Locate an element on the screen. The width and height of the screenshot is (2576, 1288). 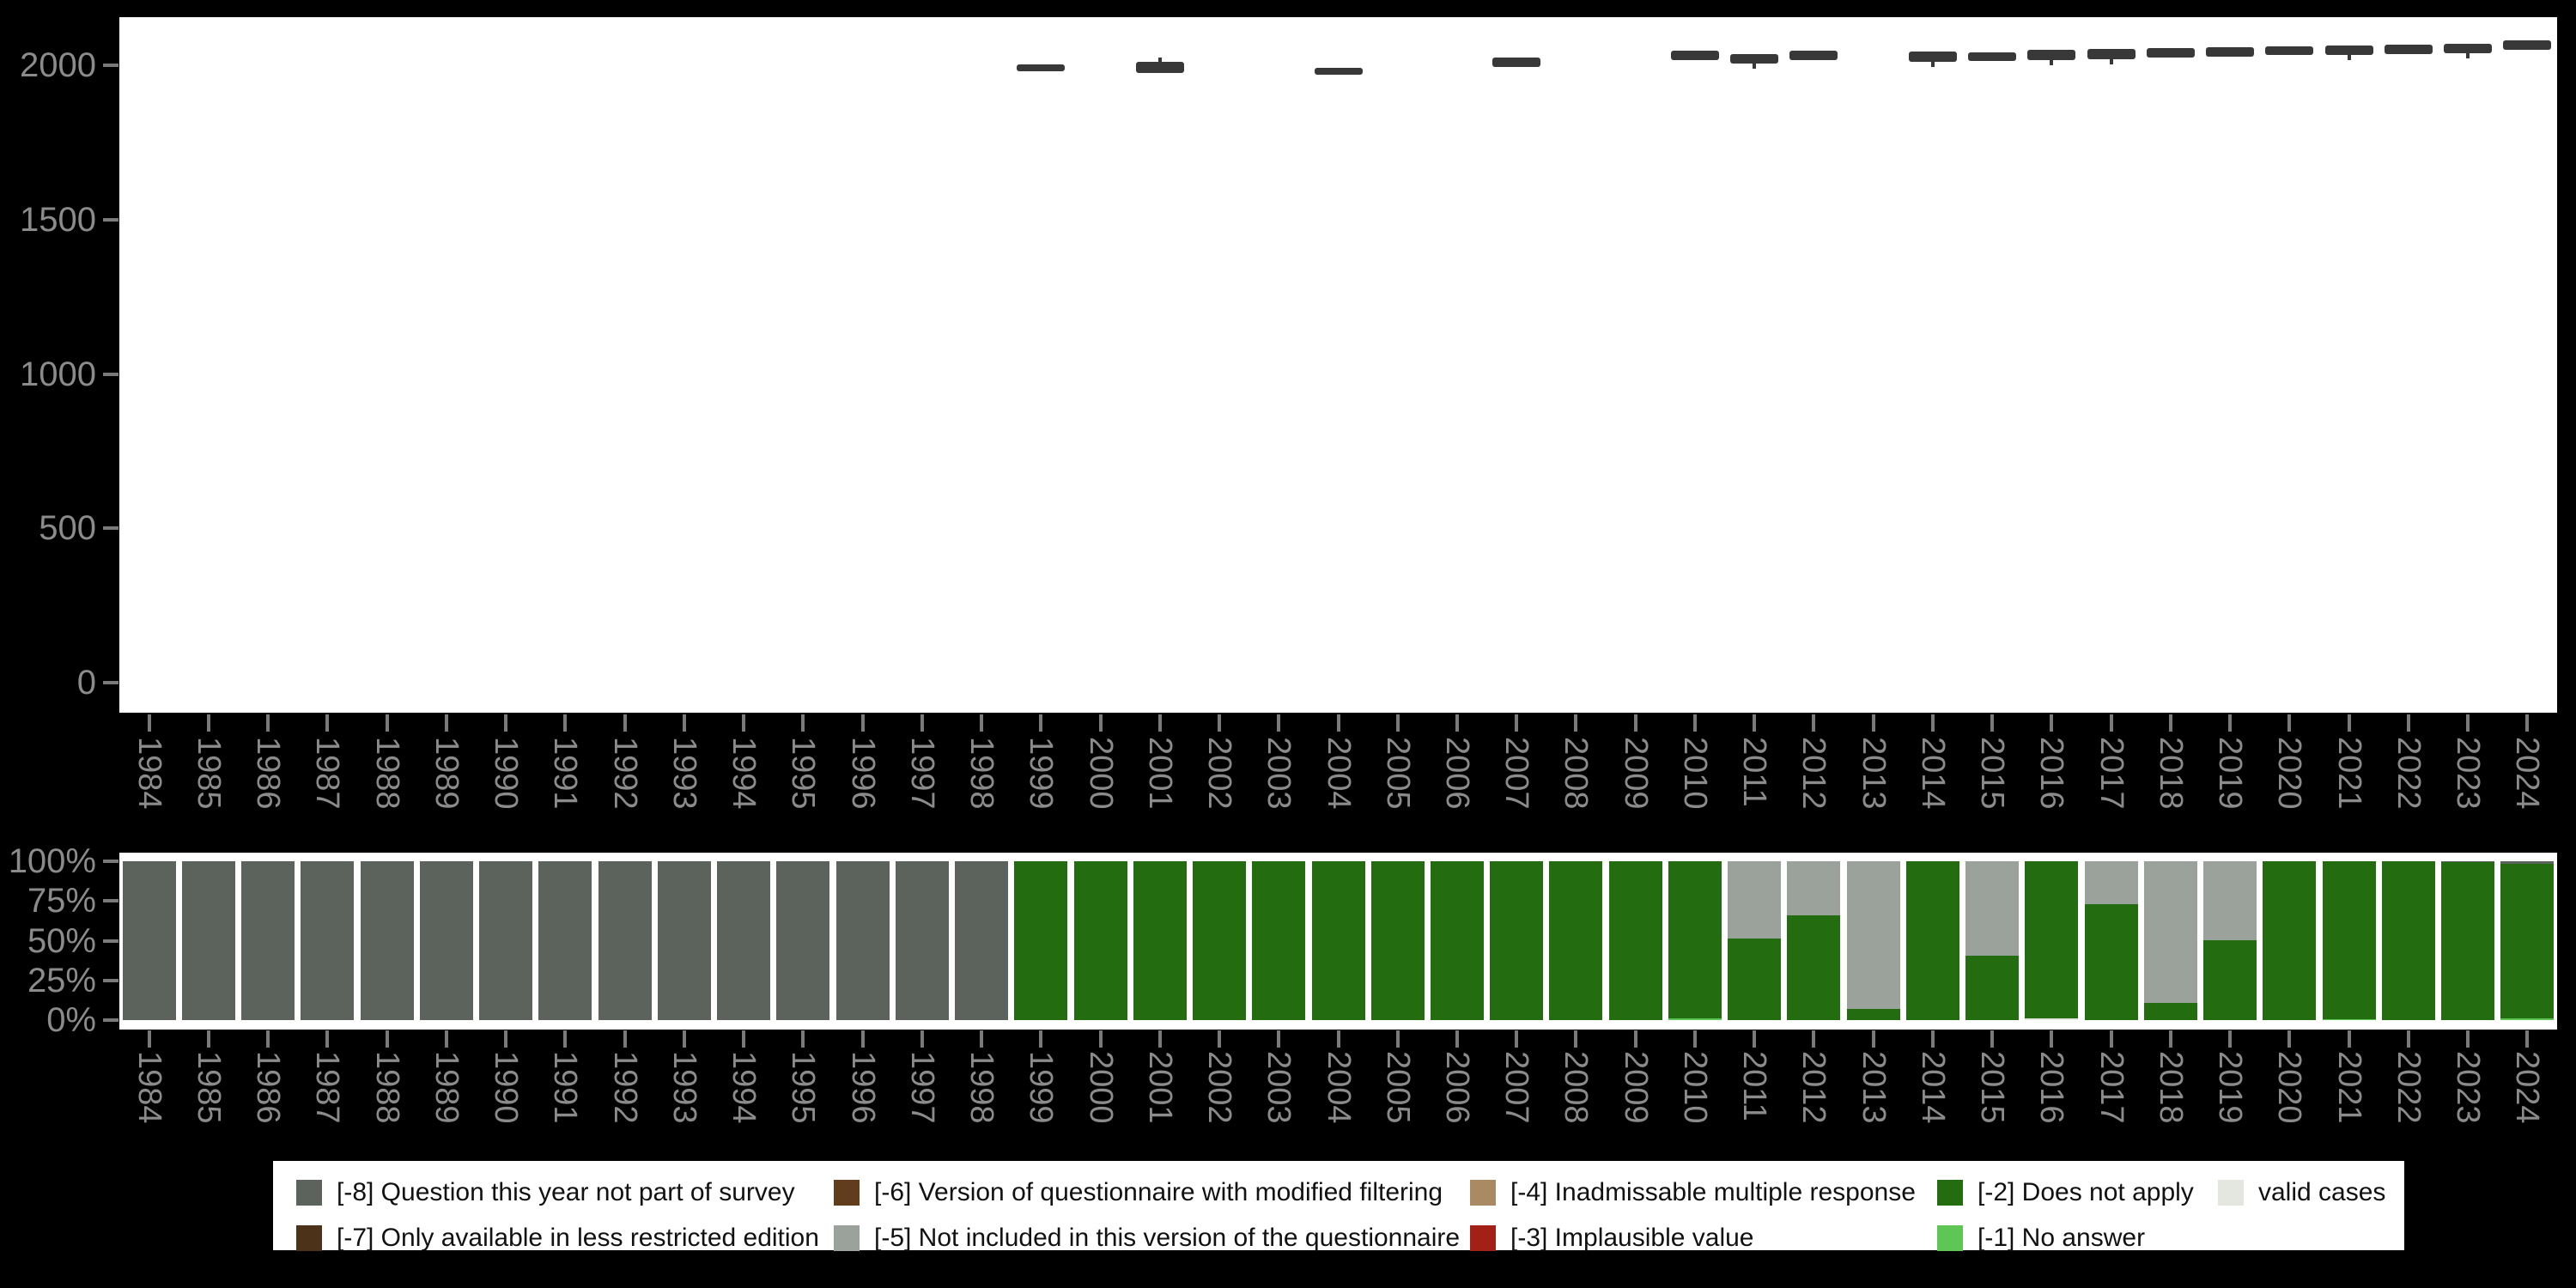
bottom-x-axis-year-label: 2002 is located at coordinates (1219, 1087).